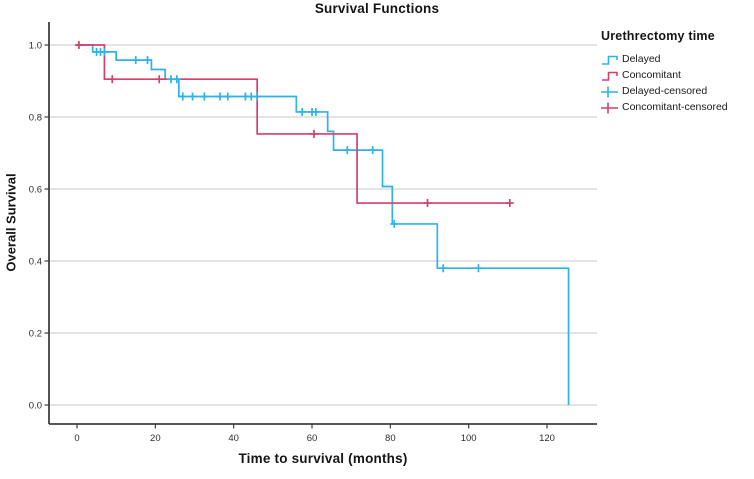 This screenshot has width=754, height=479. What do you see at coordinates (35, 262) in the screenshot?
I see `y-tick-label: 0.4` at bounding box center [35, 262].